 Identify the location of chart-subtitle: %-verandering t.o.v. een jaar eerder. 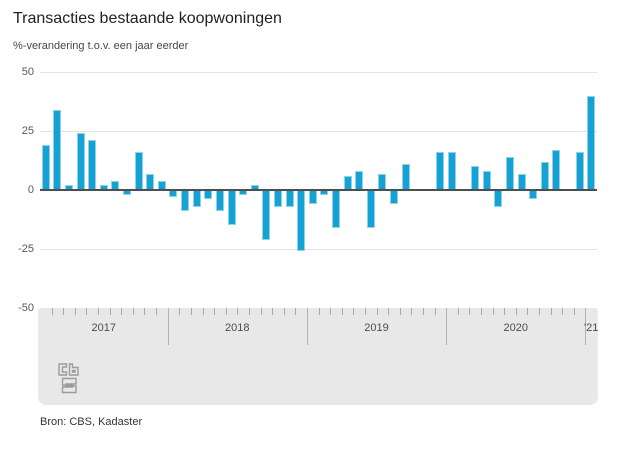
(101, 46).